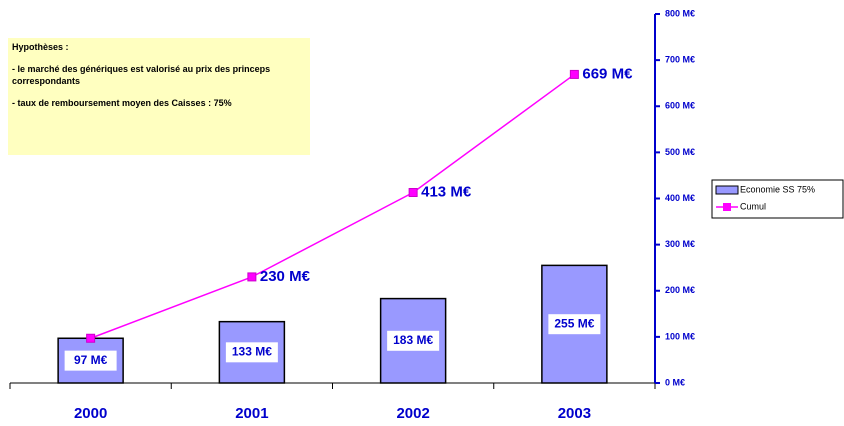 The height and width of the screenshot is (426, 844). I want to click on y-tick-label: 600 M€, so click(680, 106).